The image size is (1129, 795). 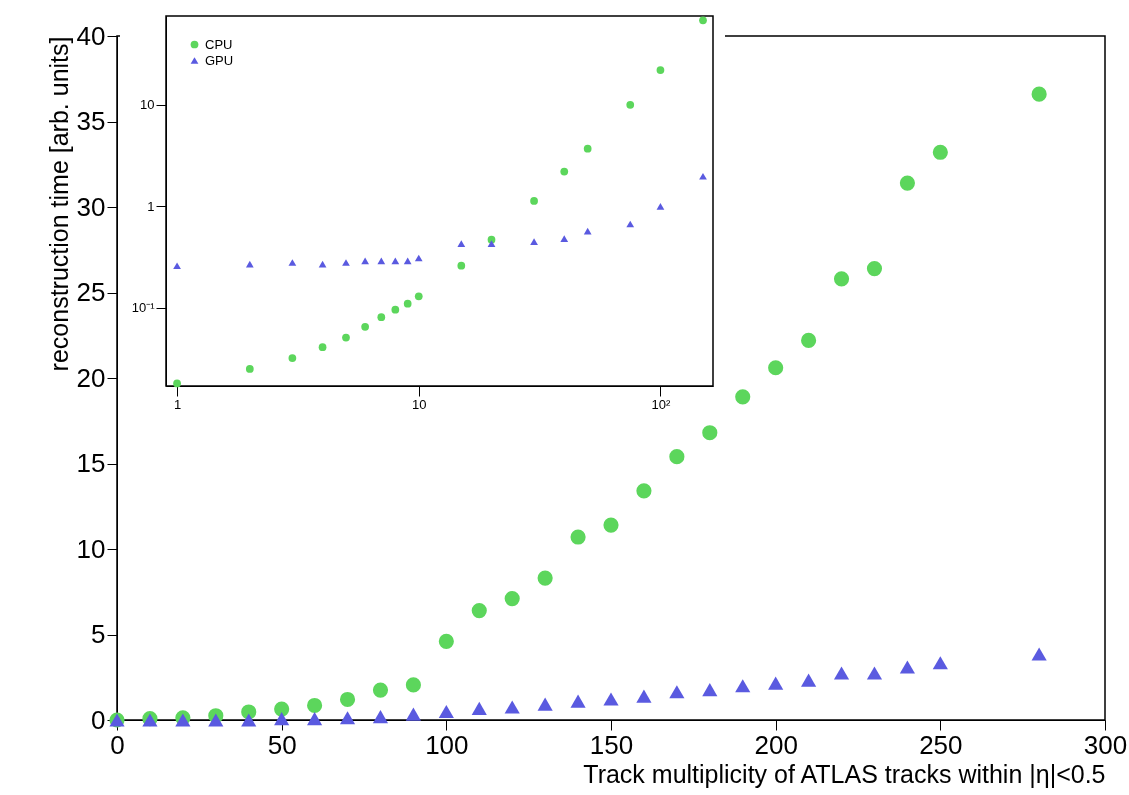 I want to click on y-tick-label: 30, so click(x=91, y=206).